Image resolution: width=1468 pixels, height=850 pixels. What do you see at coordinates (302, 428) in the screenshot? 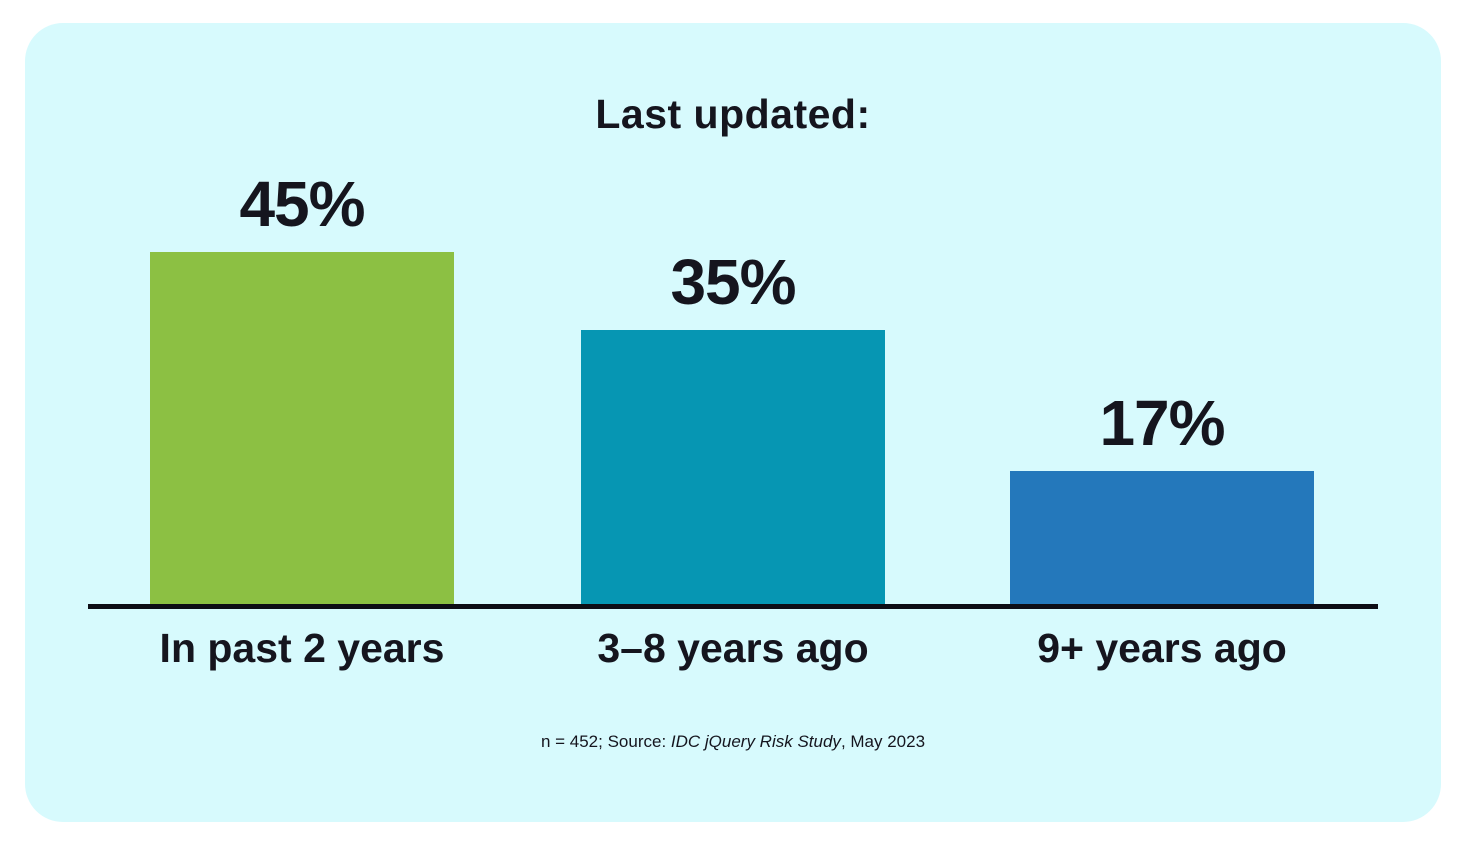
I see `bar-in-past-2-years` at bounding box center [302, 428].